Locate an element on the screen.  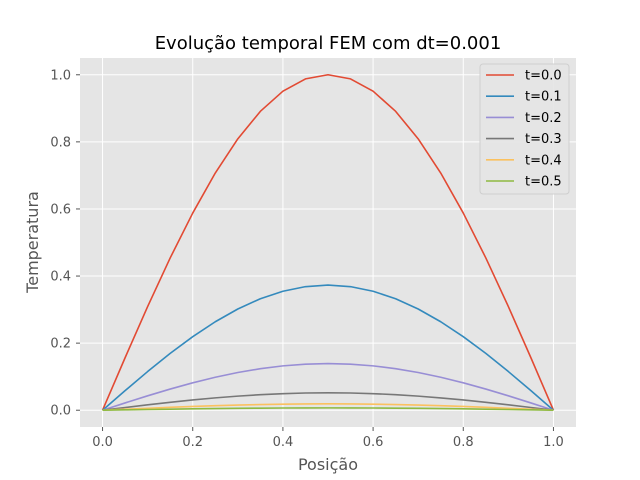
legend-label: t=0.4 is located at coordinates (543, 160).